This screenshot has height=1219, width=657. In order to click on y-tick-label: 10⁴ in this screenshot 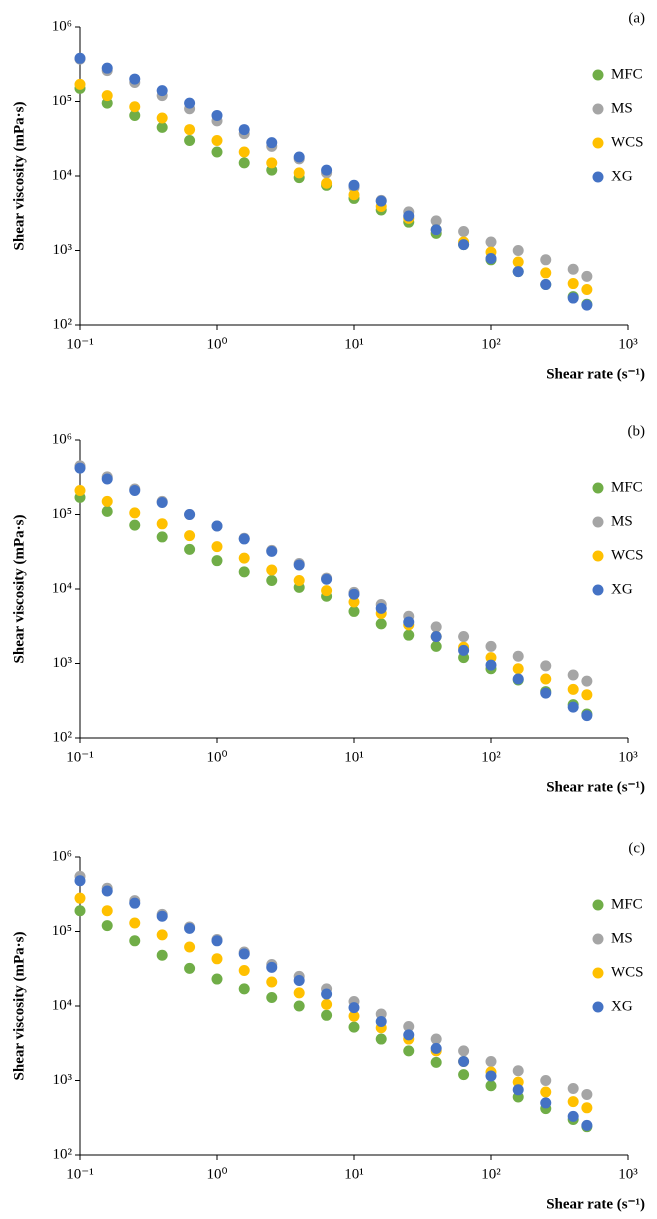, I will do `click(62, 175)`.